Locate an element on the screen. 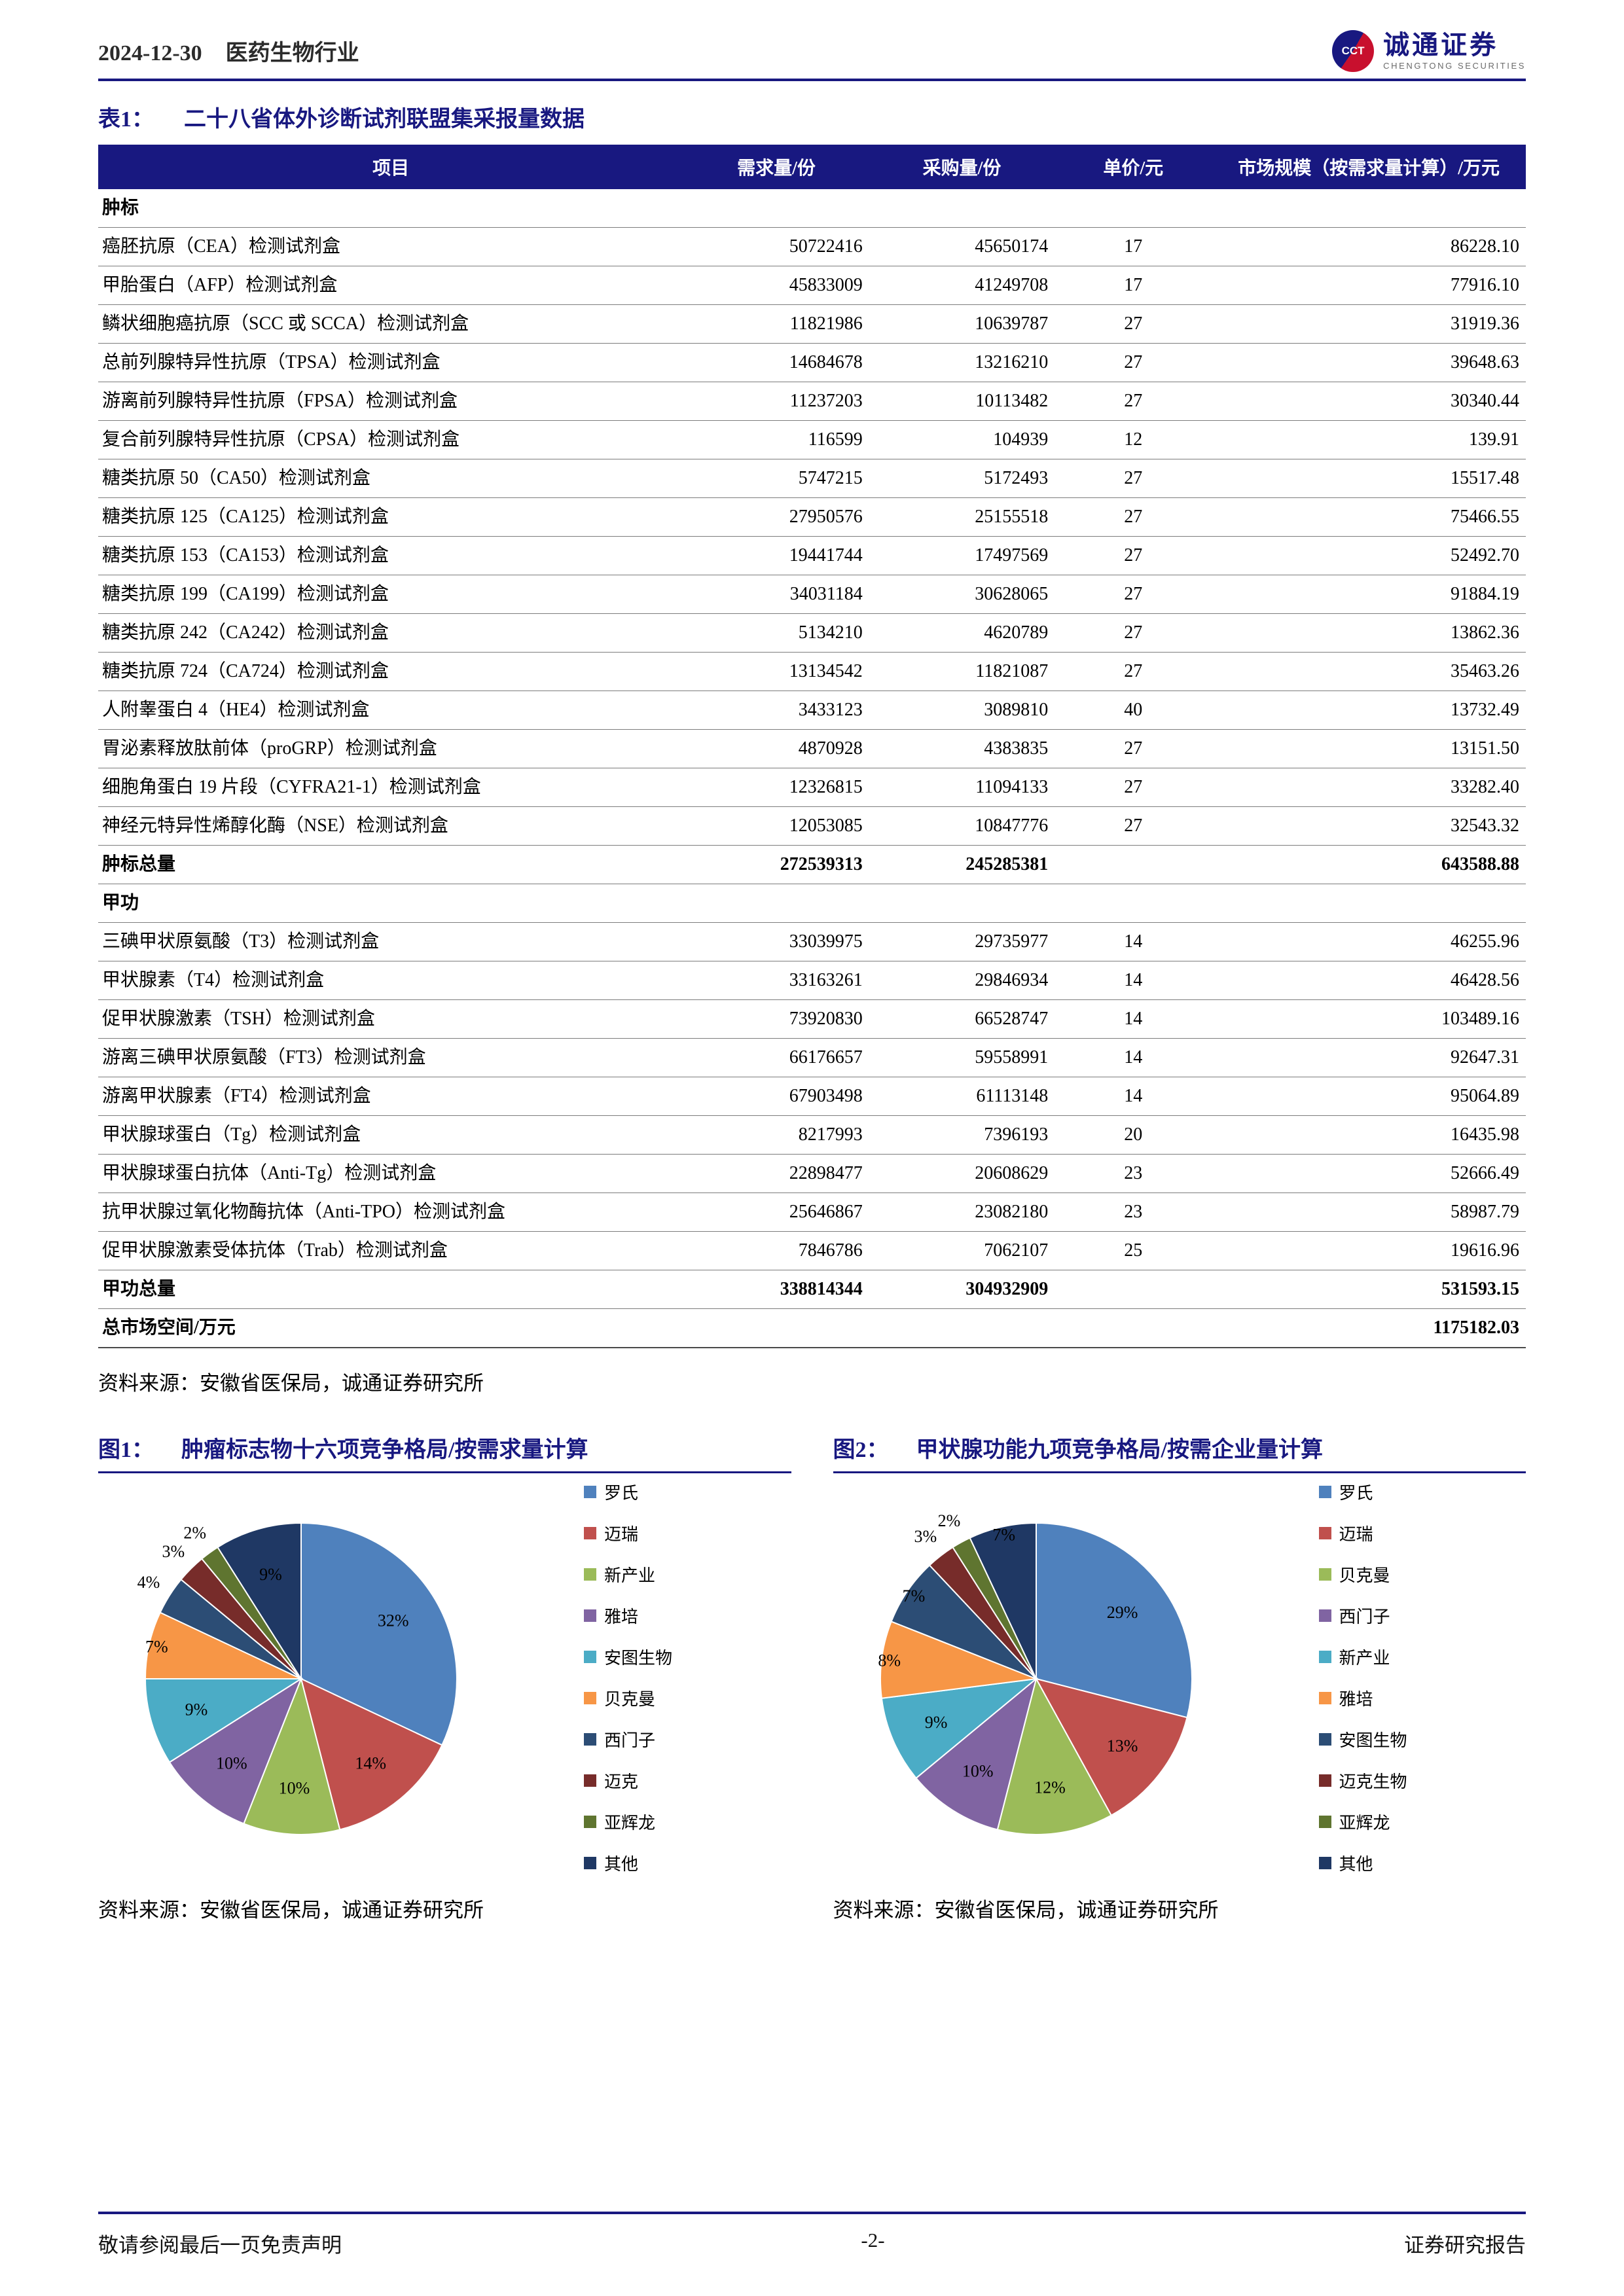  cell-purchase is located at coordinates (962, 903).